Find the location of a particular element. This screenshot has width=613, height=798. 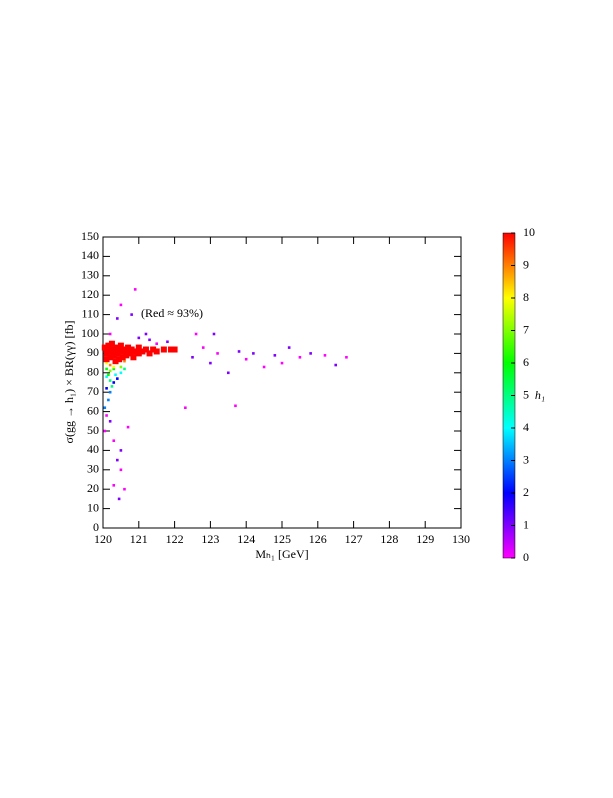

y-tick-label: 20 is located at coordinates (93, 488).